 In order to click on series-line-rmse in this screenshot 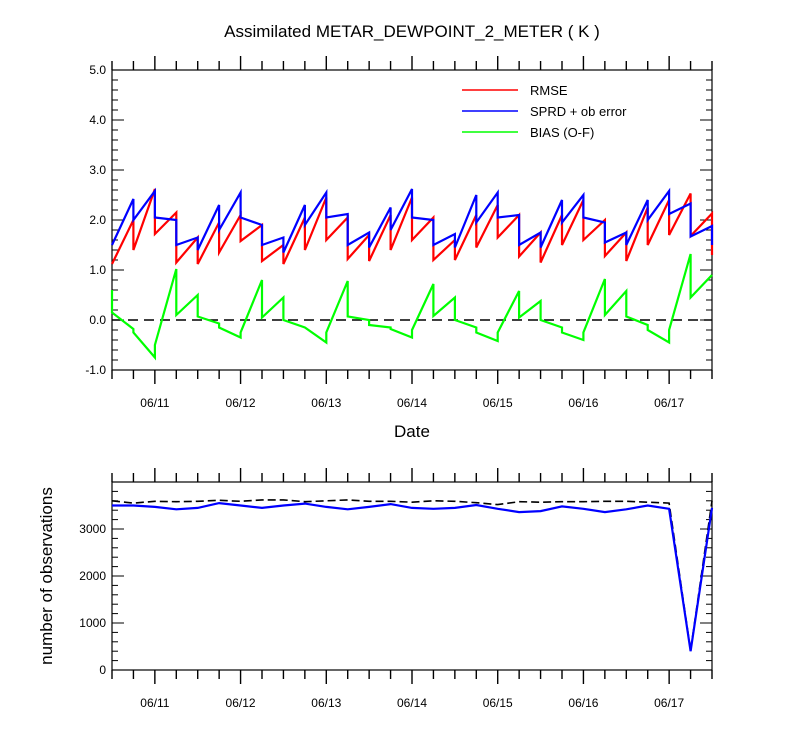, I will do `click(412, 227)`.